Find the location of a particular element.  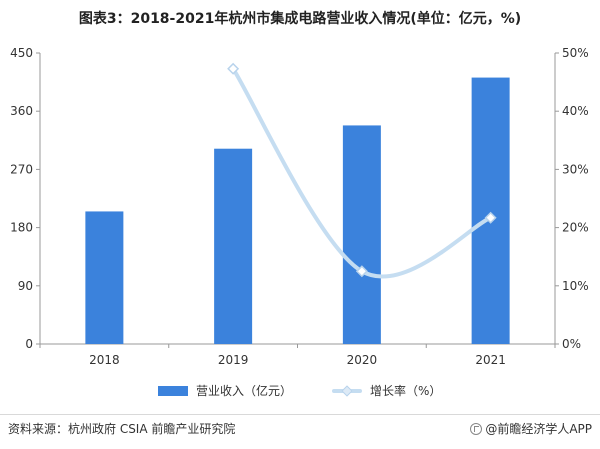

legend: 营业收入（亿元） 增长率（%） is located at coordinates (300, 392).